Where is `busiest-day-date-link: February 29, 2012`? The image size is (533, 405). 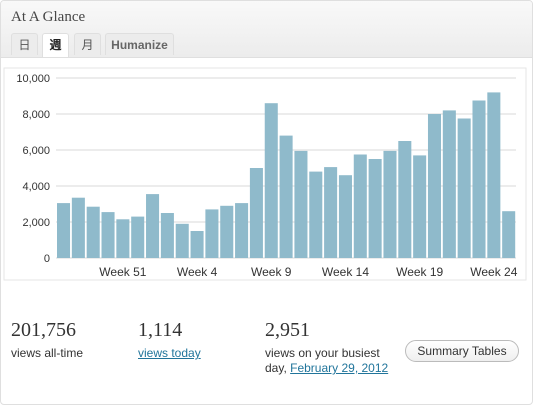
busiest-day-date-link: February 29, 2012 is located at coordinates (339, 368).